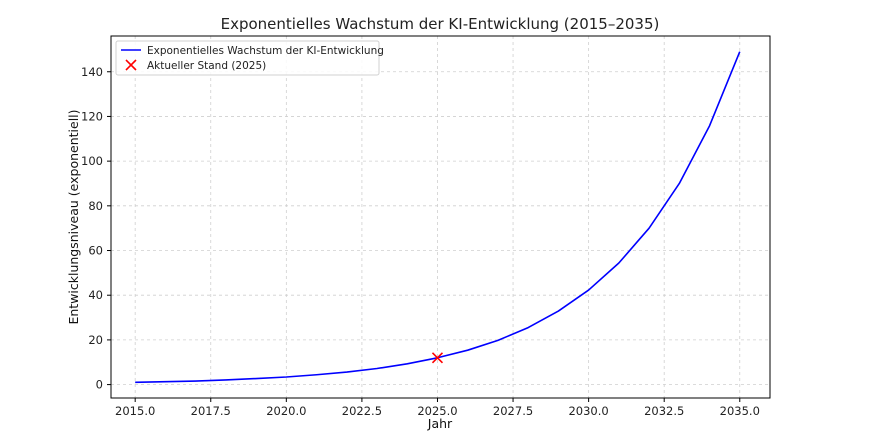  What do you see at coordinates (92, 72) in the screenshot?
I see `y-tick-label: 140` at bounding box center [92, 72].